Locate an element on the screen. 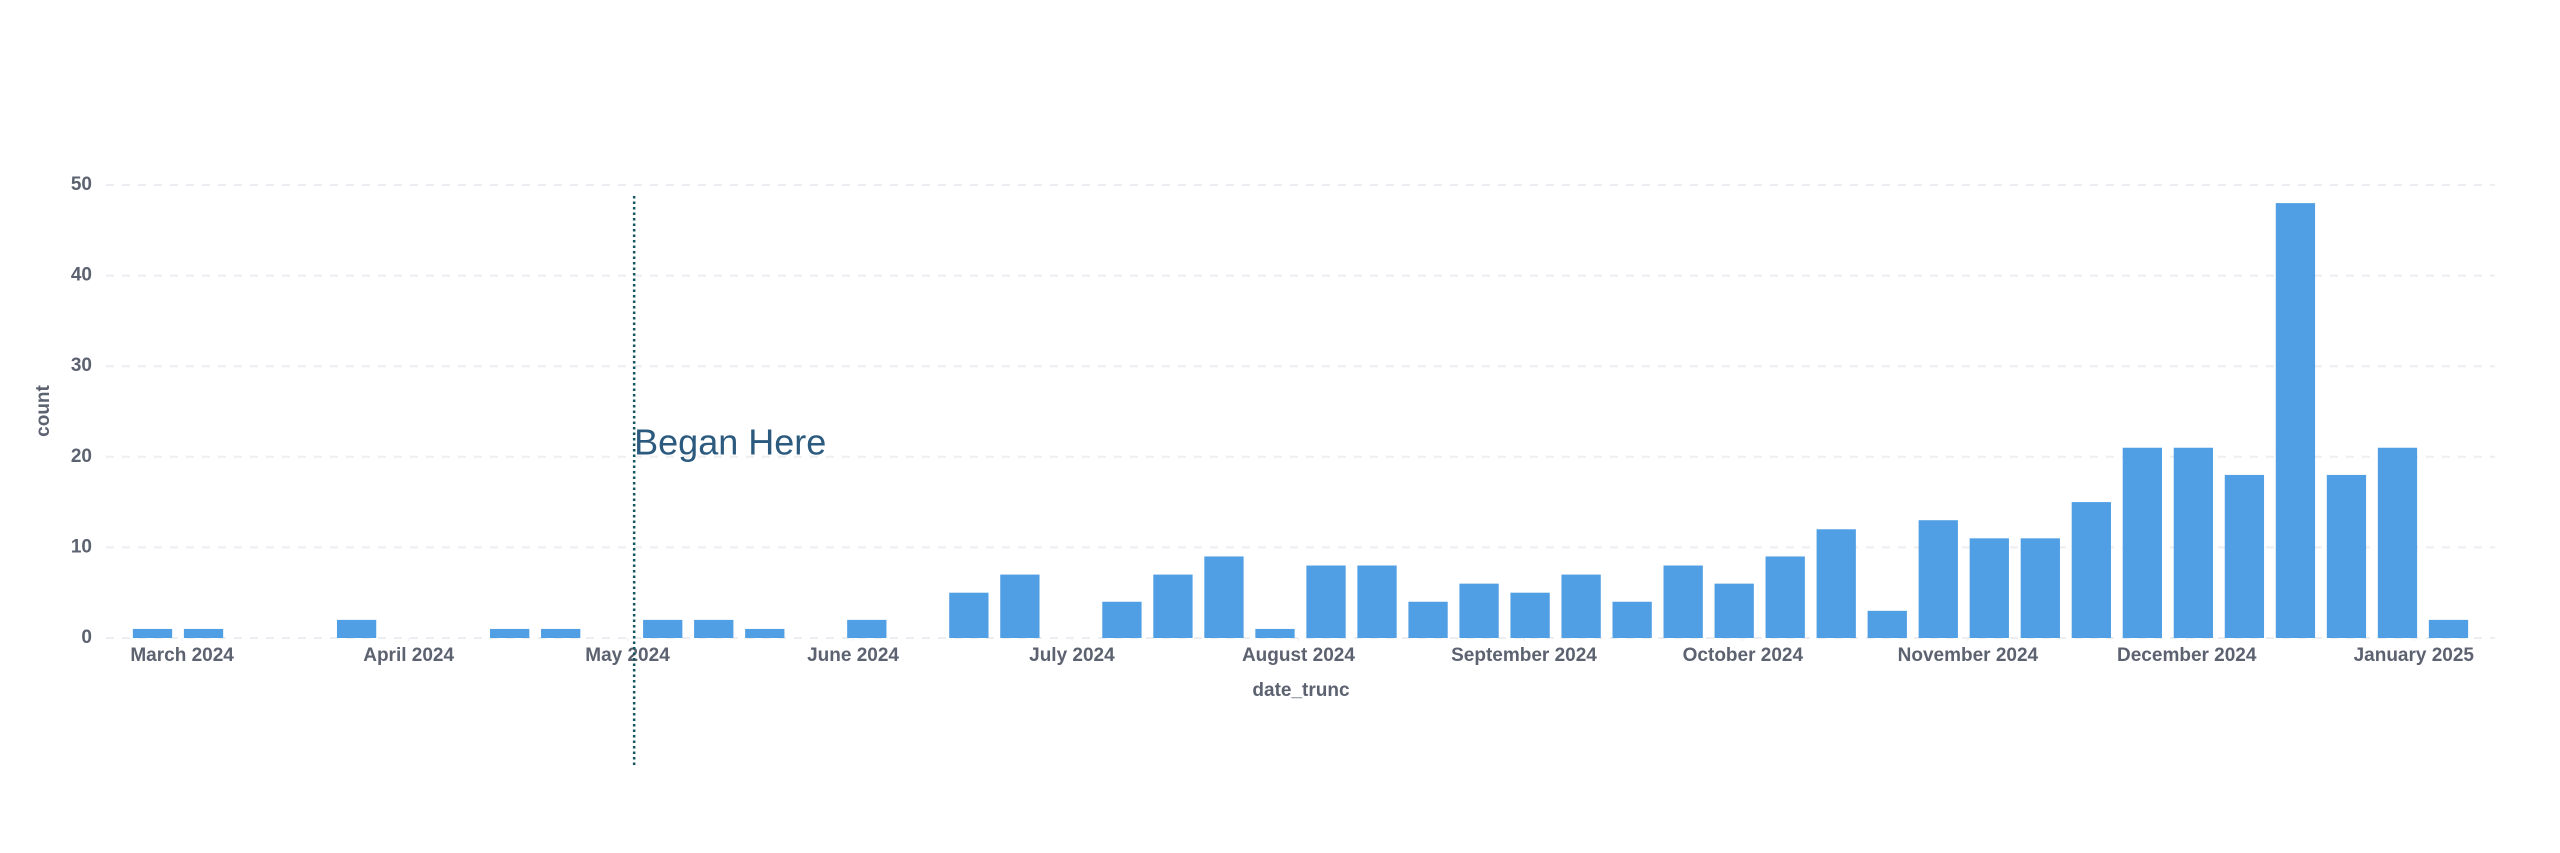 This screenshot has width=2560, height=853. x-tick-label: March 2024 is located at coordinates (182, 655).